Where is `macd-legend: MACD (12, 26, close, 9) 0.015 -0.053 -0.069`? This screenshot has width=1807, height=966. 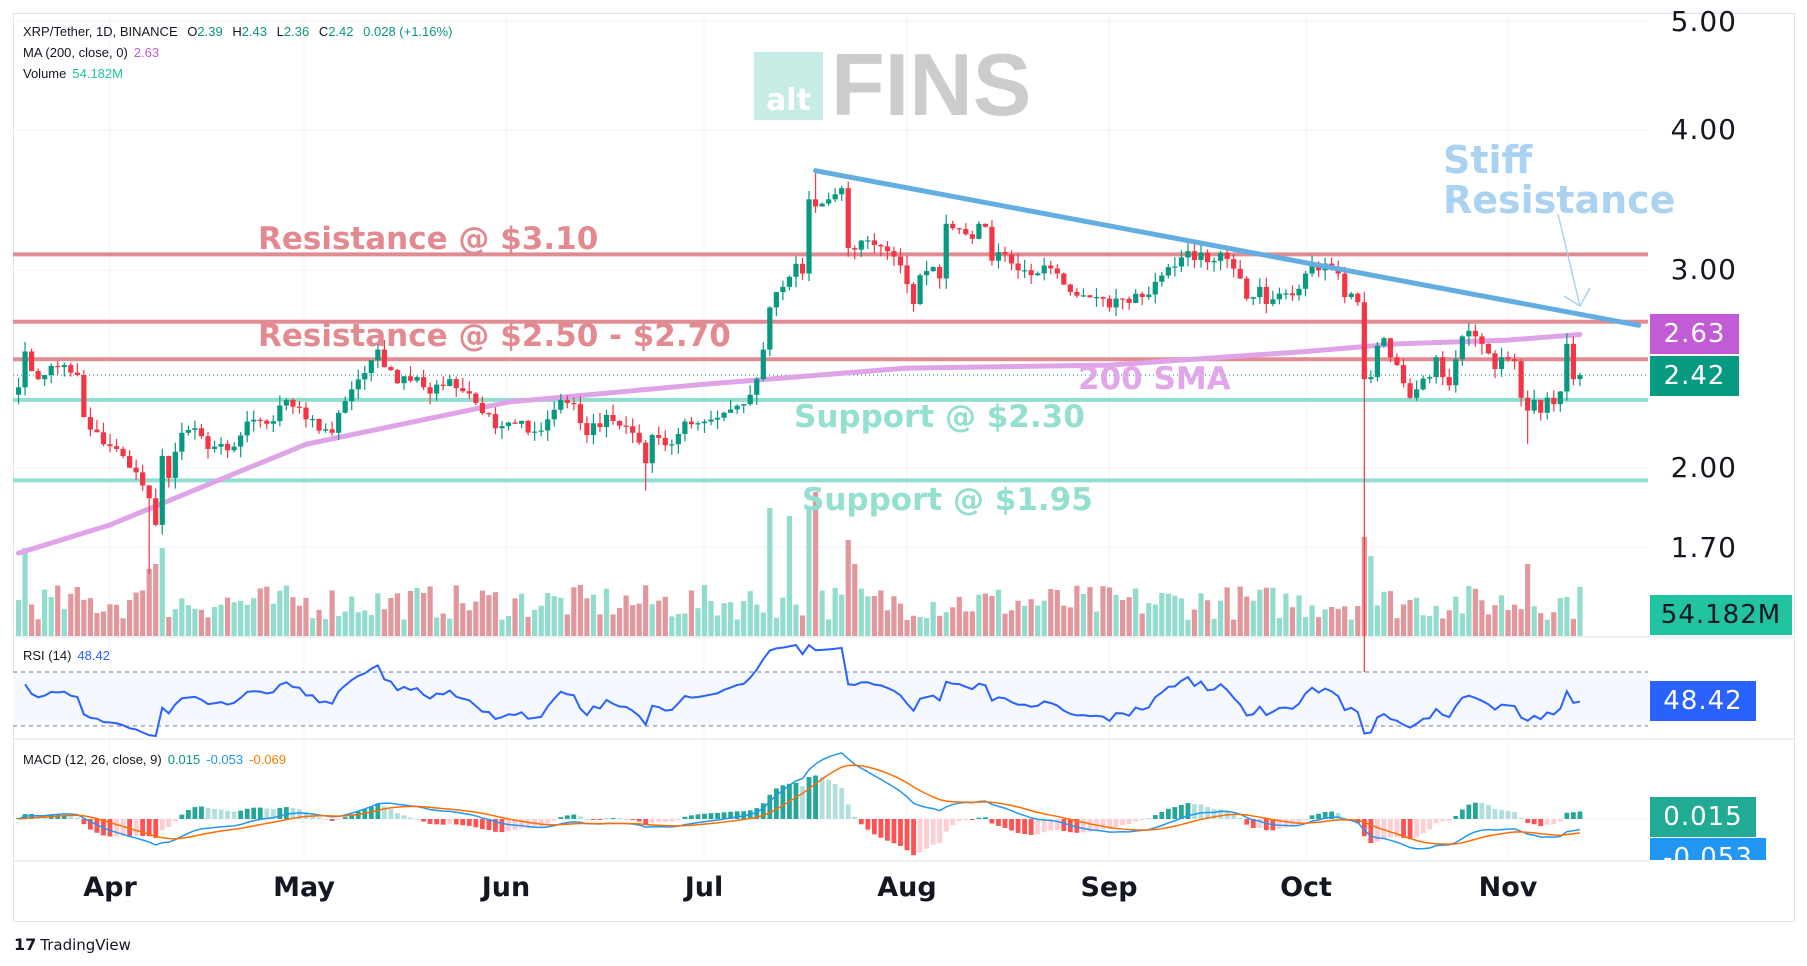 macd-legend: MACD (12, 26, close, 9) 0.015 -0.053 -0.069 is located at coordinates (157, 759).